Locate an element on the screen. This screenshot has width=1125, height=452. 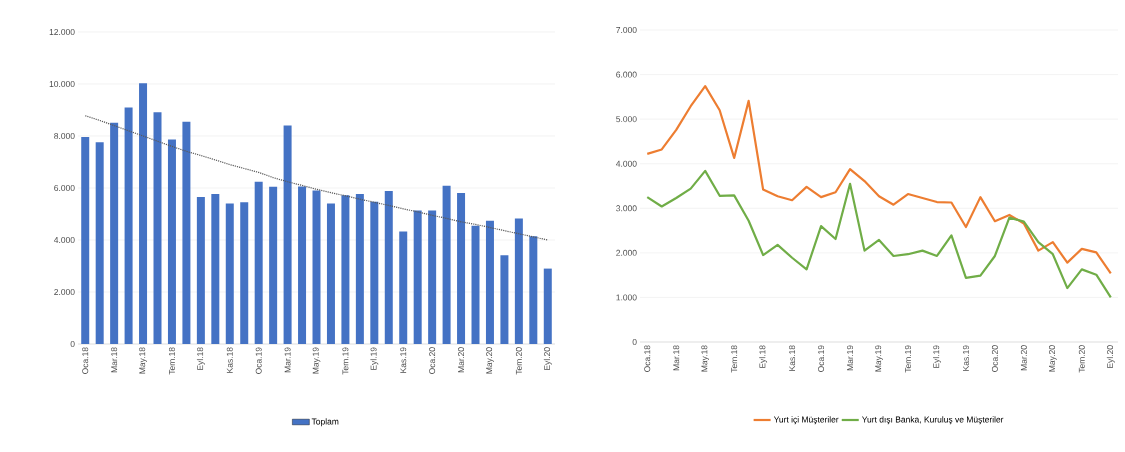
y-tick-label: 8.000 is located at coordinates (64, 136).